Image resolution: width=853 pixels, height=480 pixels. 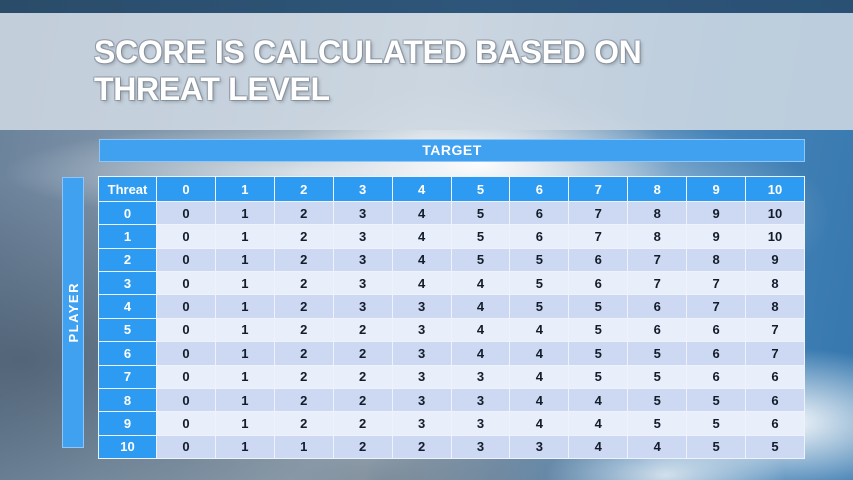 What do you see at coordinates (127, 260) in the screenshot?
I see `row-header: 2` at bounding box center [127, 260].